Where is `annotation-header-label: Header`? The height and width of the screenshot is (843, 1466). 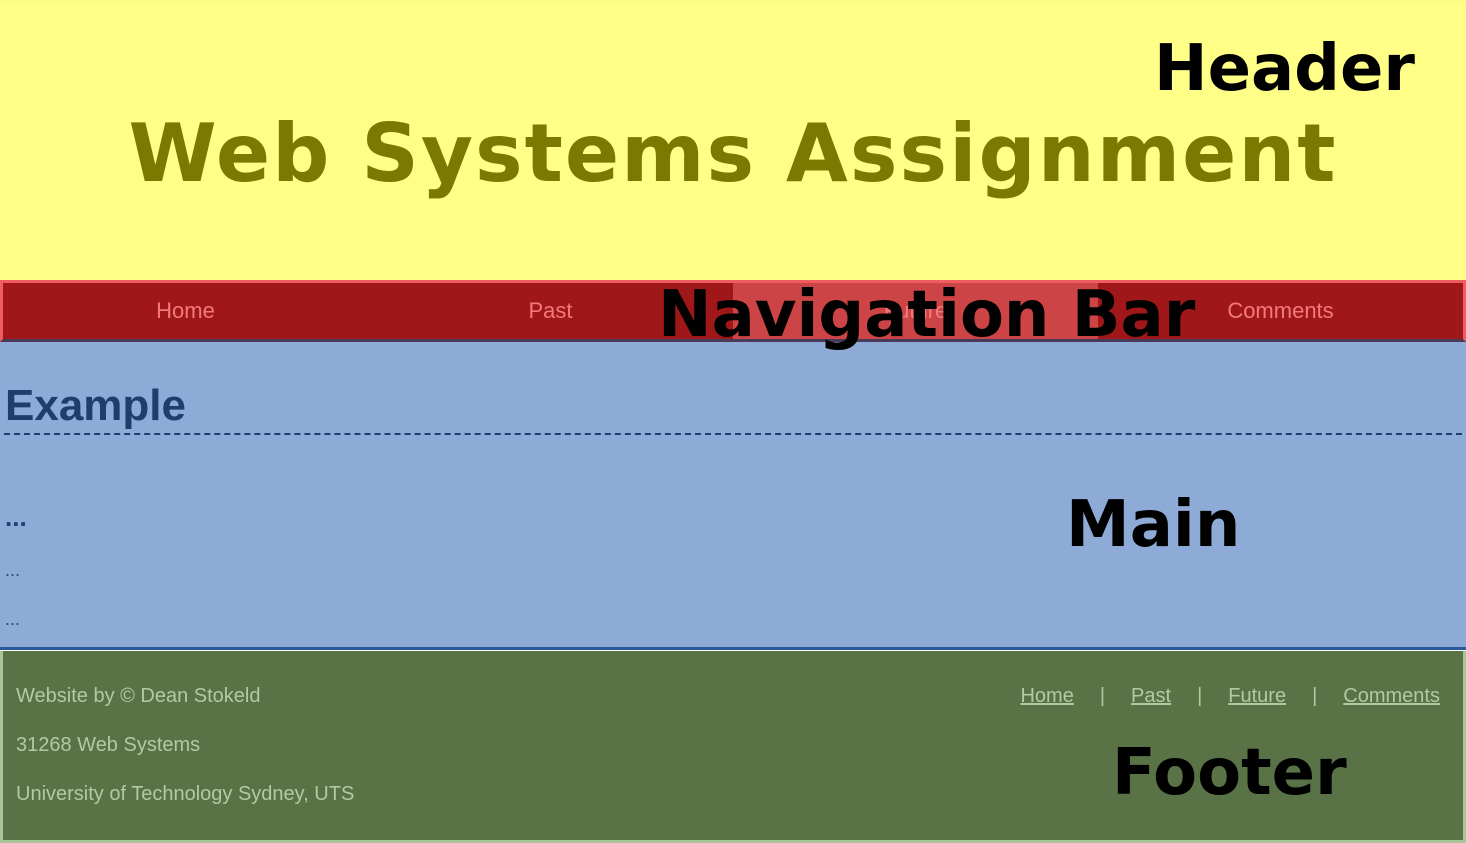 annotation-header-label: Header is located at coordinates (1284, 69).